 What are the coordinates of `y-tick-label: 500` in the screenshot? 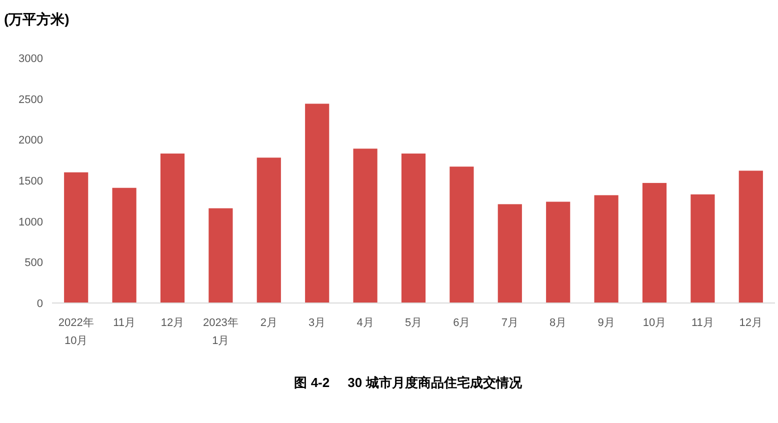 It's located at (33, 263).